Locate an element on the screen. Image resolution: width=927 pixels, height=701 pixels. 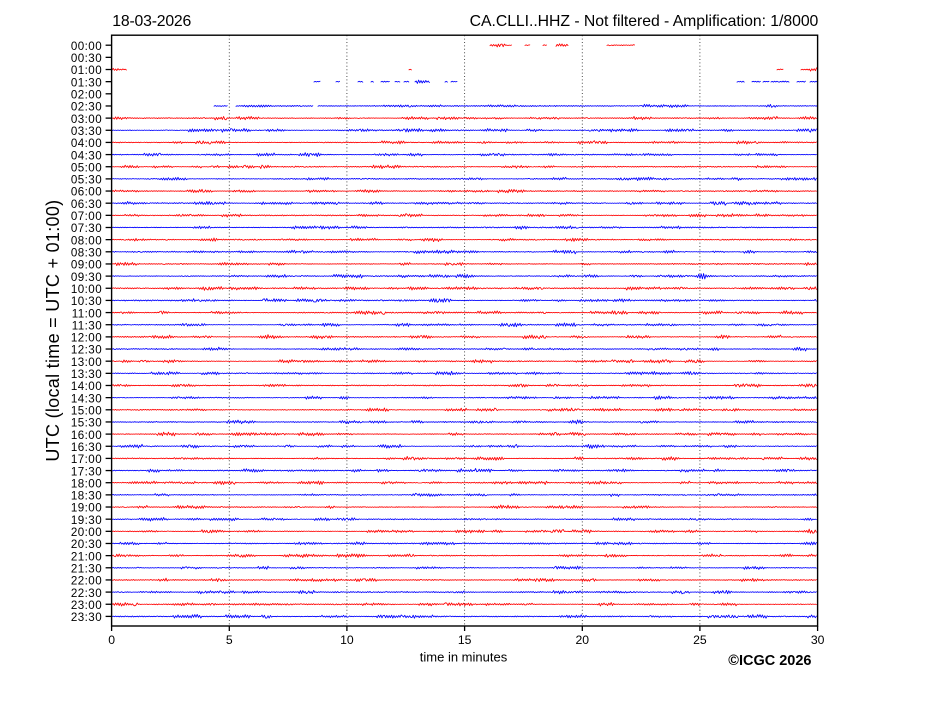
svg-text: UTC (local time = UTC + 01:00) is located at coordinates (53, 331).